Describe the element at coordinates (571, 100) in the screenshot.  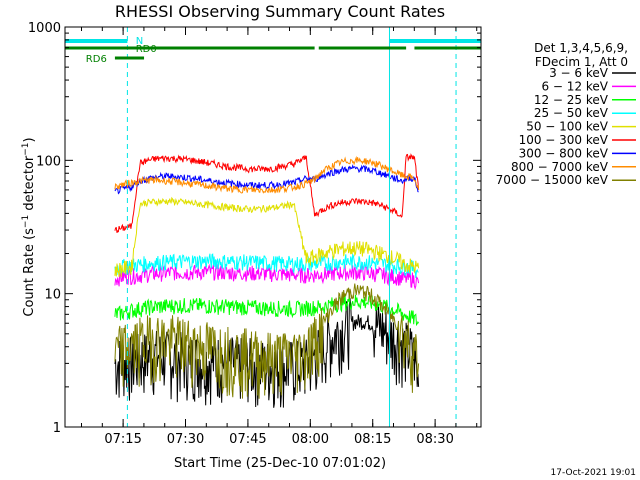
I see `legend-entry-label: 12 − 25 keV` at that location.